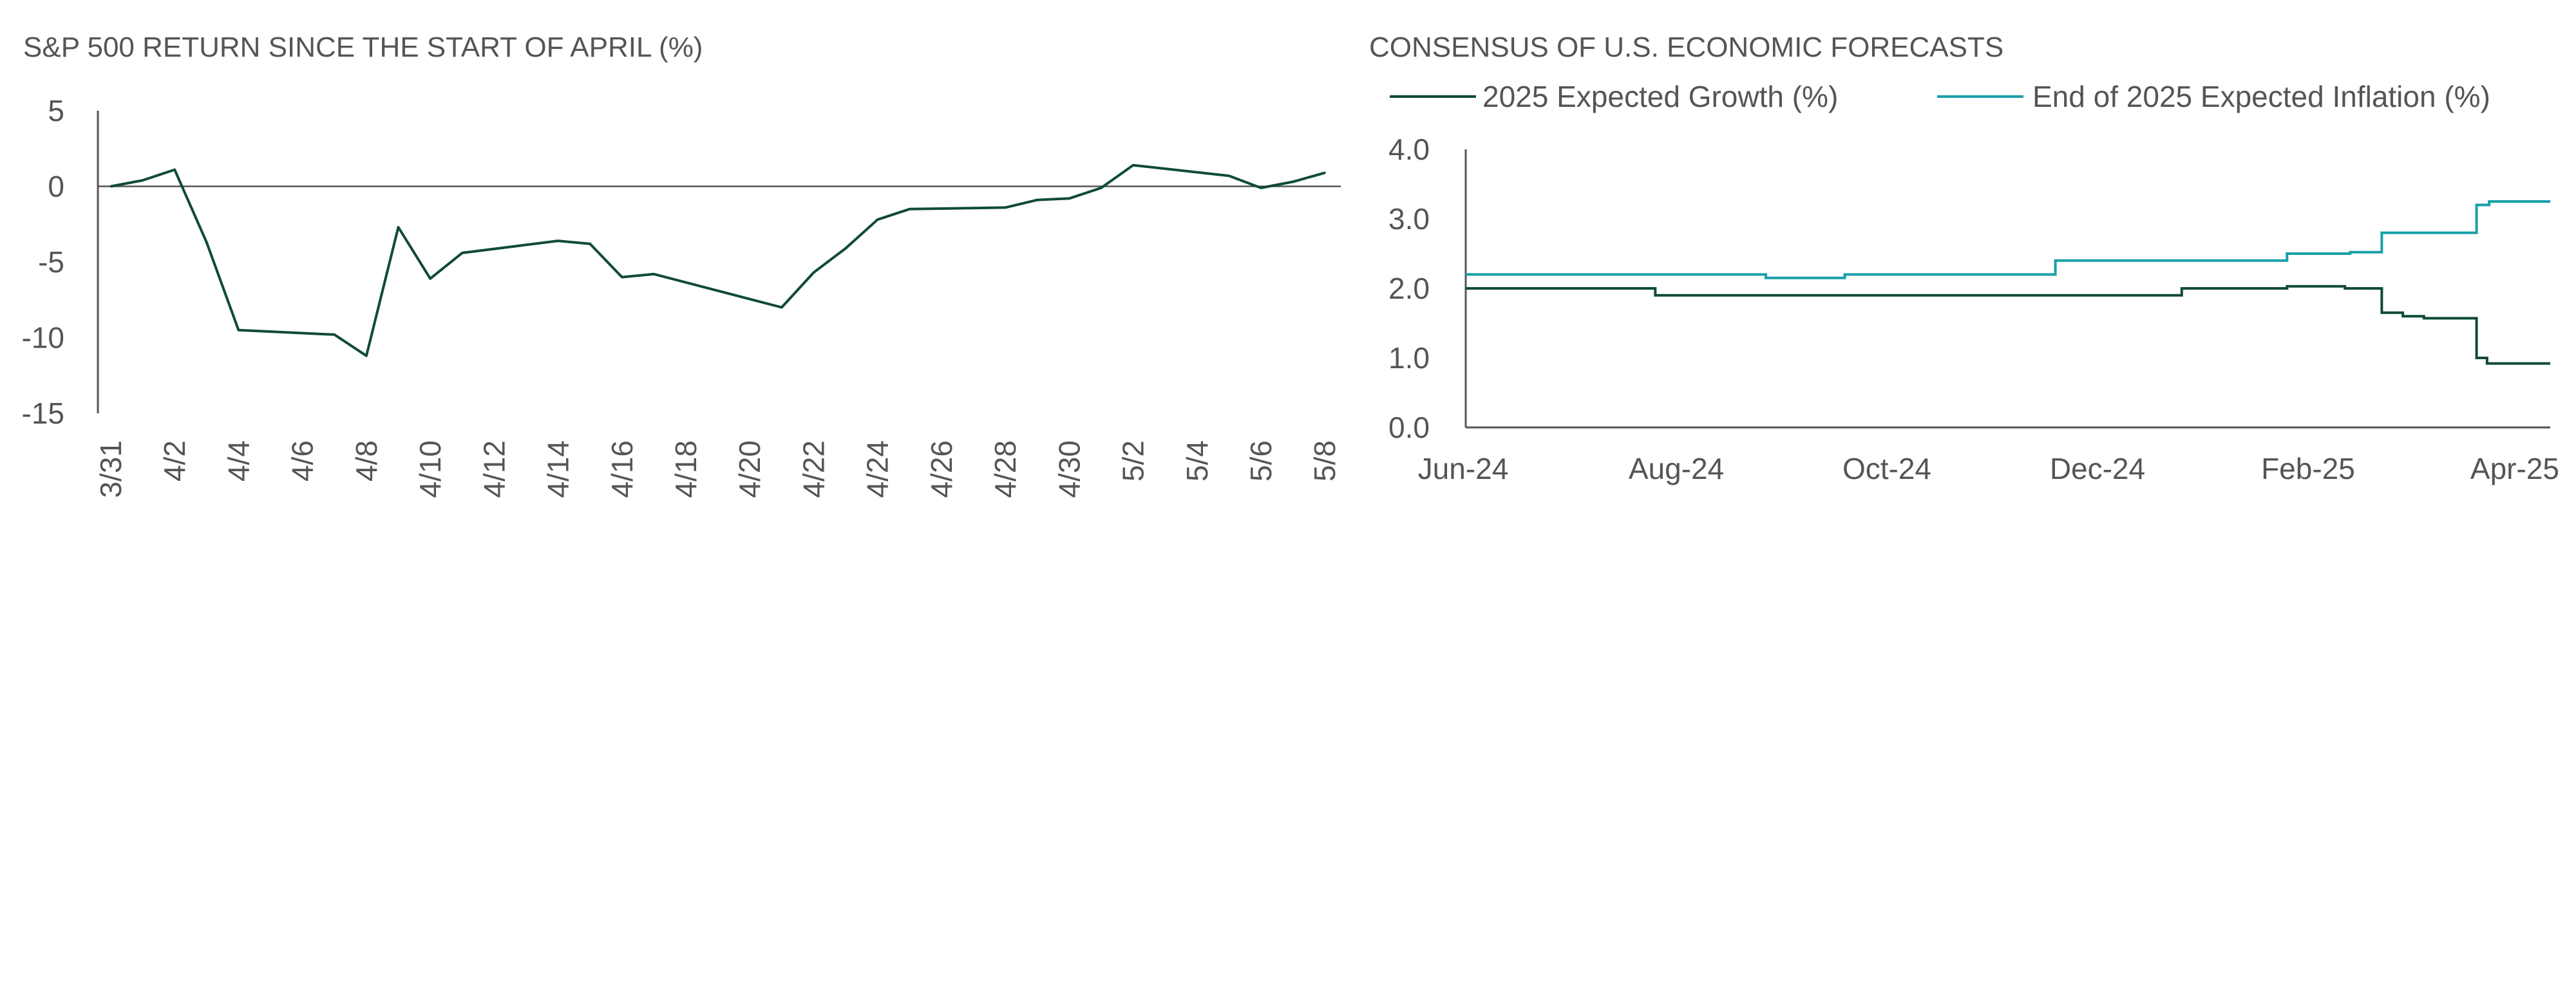  I want to click on sp500-x-tick-label: 4/26, so click(942, 469).